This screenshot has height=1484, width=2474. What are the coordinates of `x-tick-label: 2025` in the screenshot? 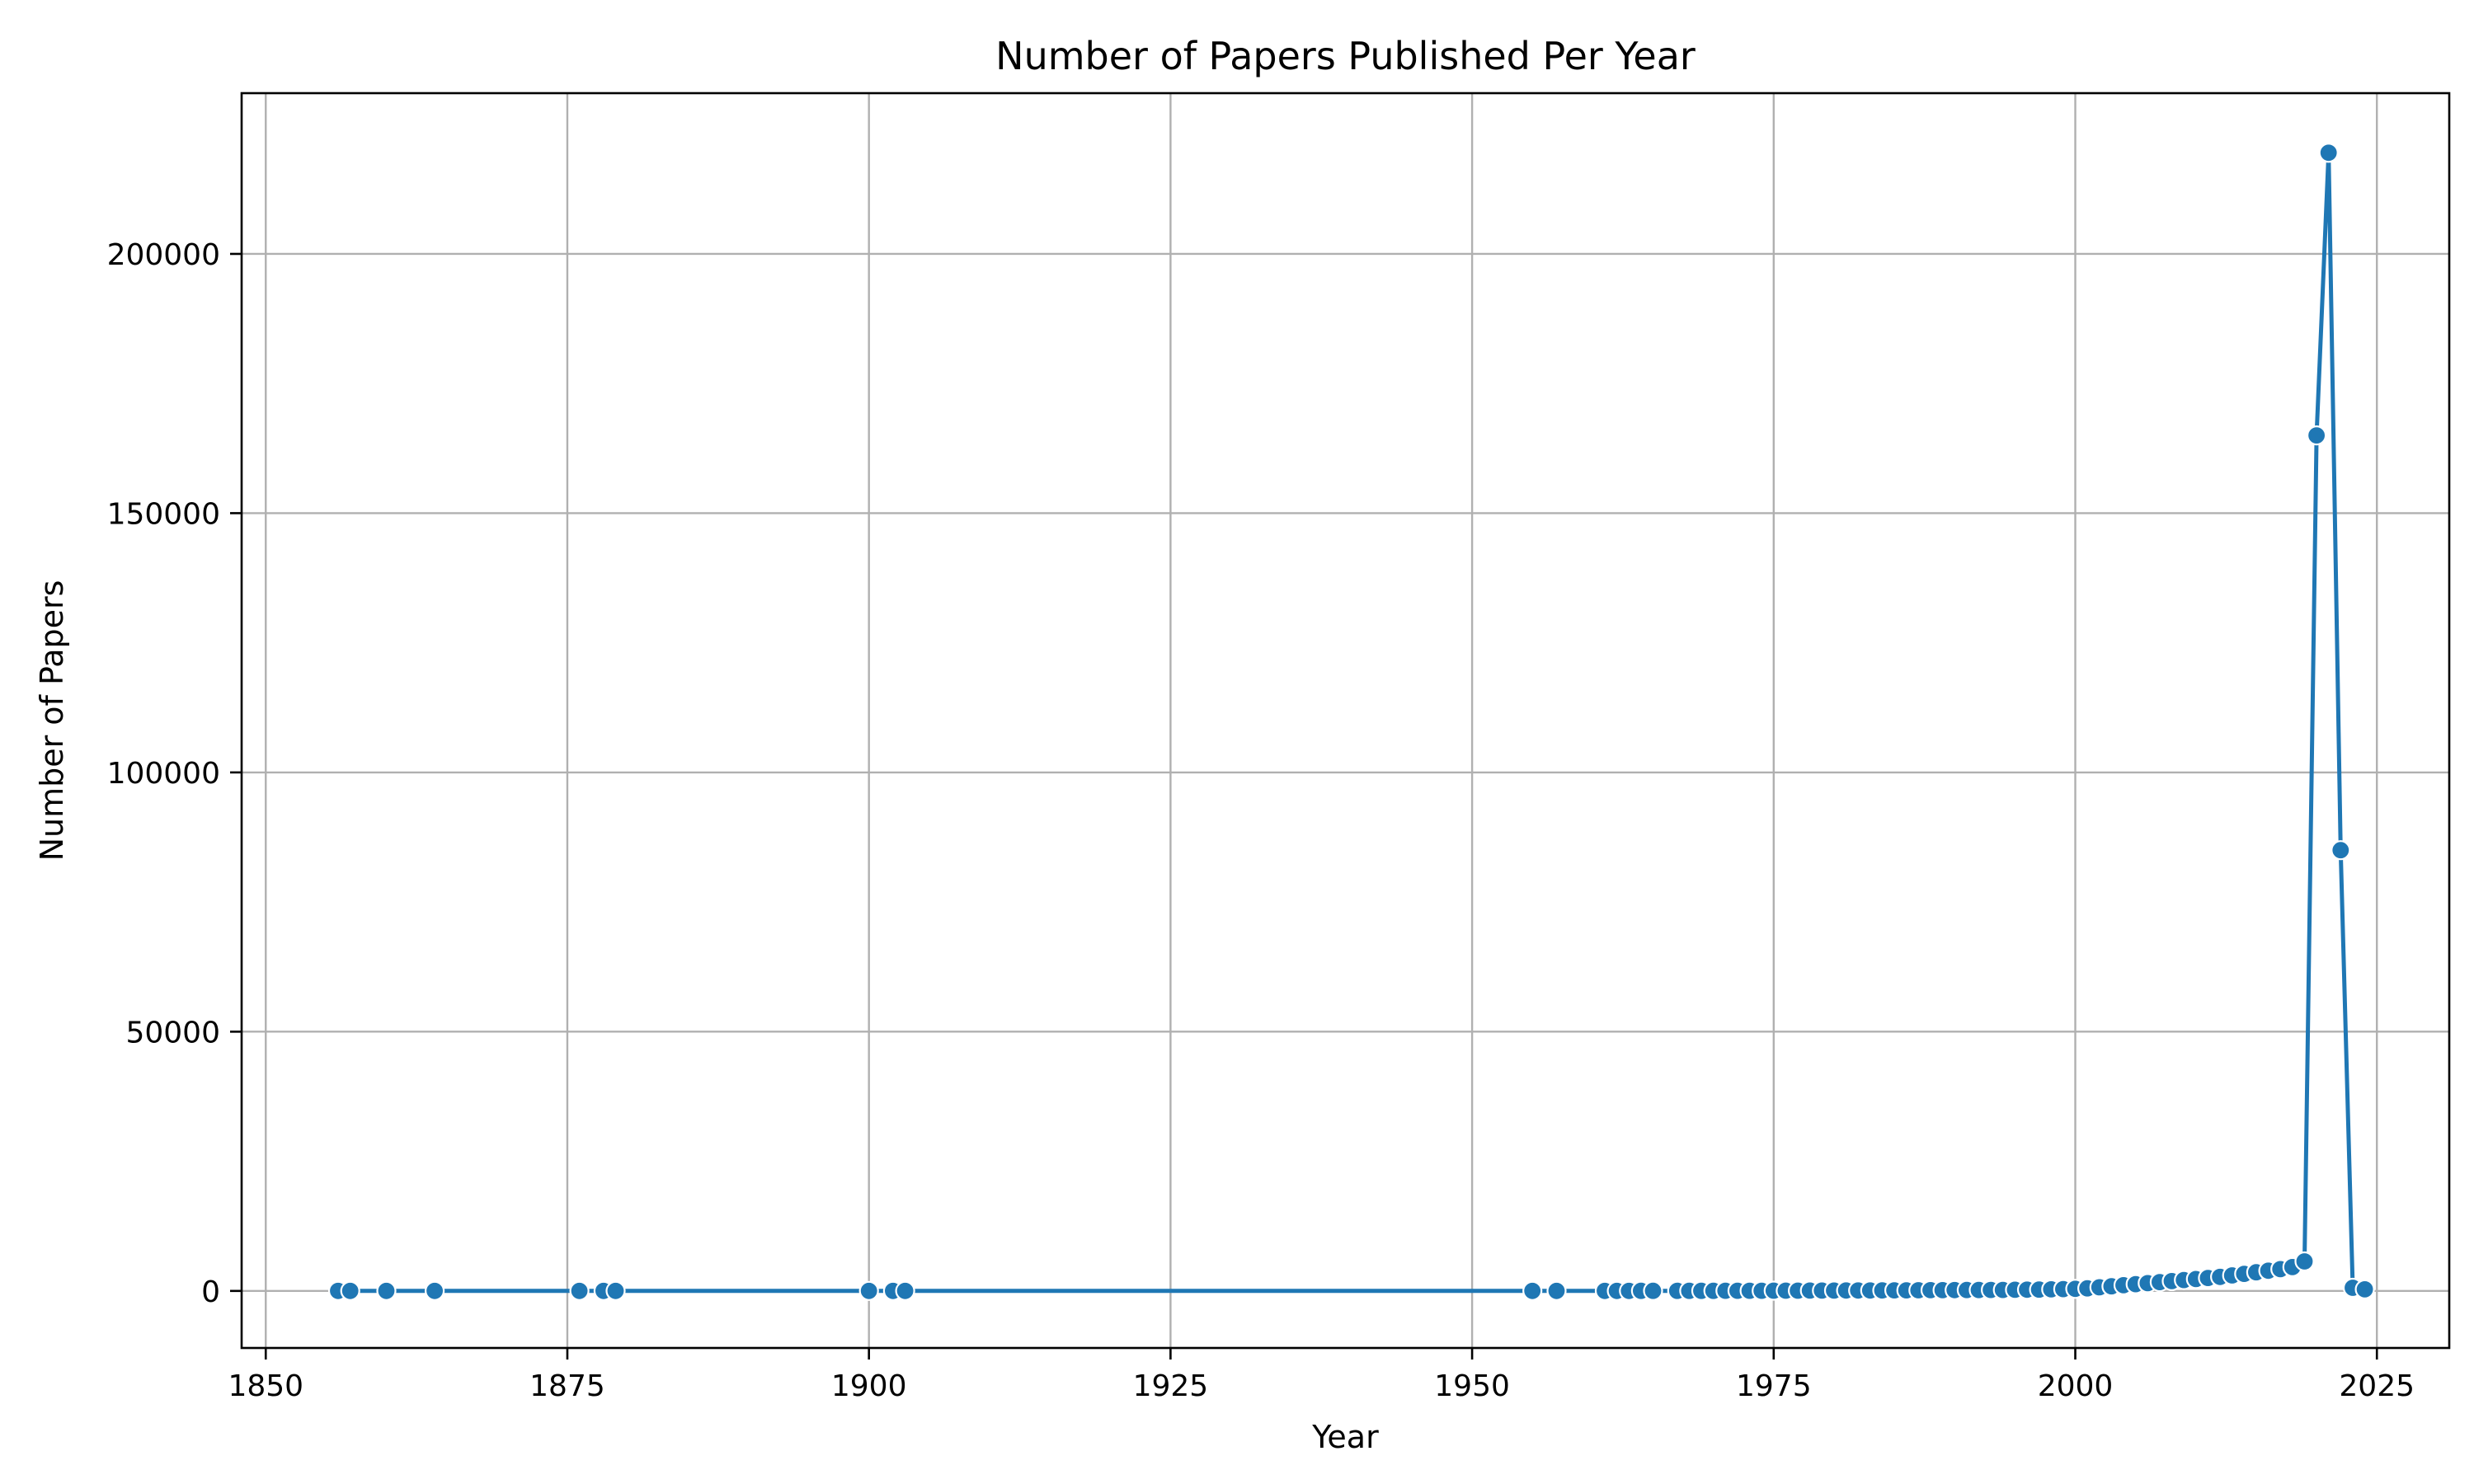 It's located at (2377, 1386).